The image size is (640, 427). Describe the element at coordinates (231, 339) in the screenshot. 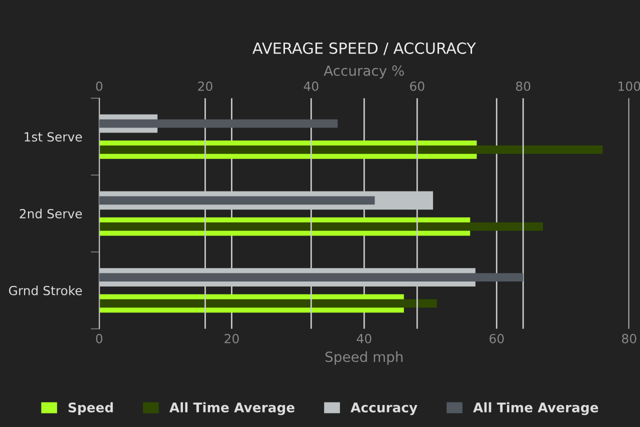

I see `x-tick-label: 20` at that location.